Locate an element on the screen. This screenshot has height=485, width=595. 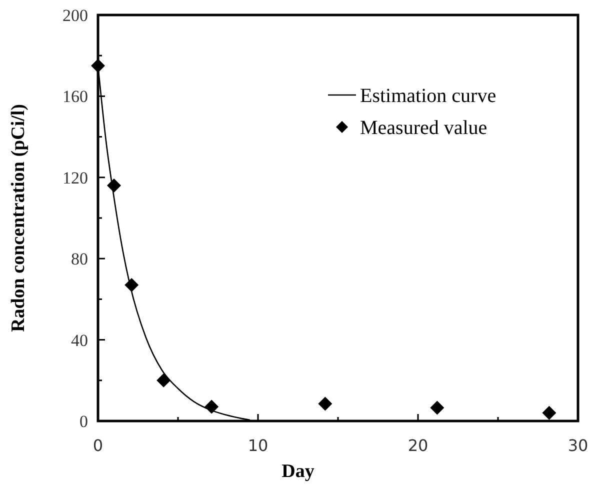
legend-label: Measured value is located at coordinates (424, 128).